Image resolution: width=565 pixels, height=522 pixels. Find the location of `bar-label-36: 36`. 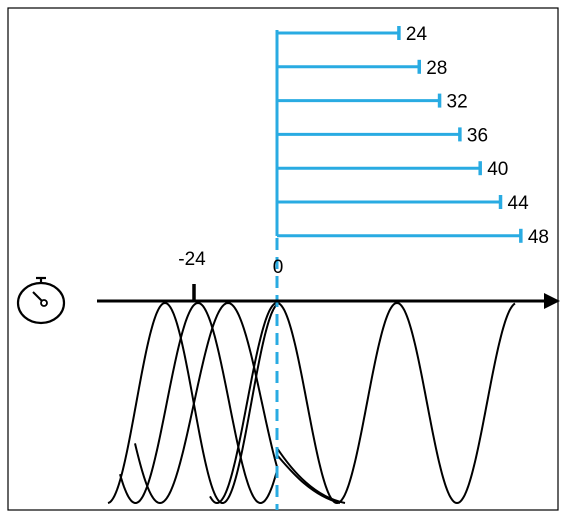

bar-label-36: 36 is located at coordinates (477, 135).